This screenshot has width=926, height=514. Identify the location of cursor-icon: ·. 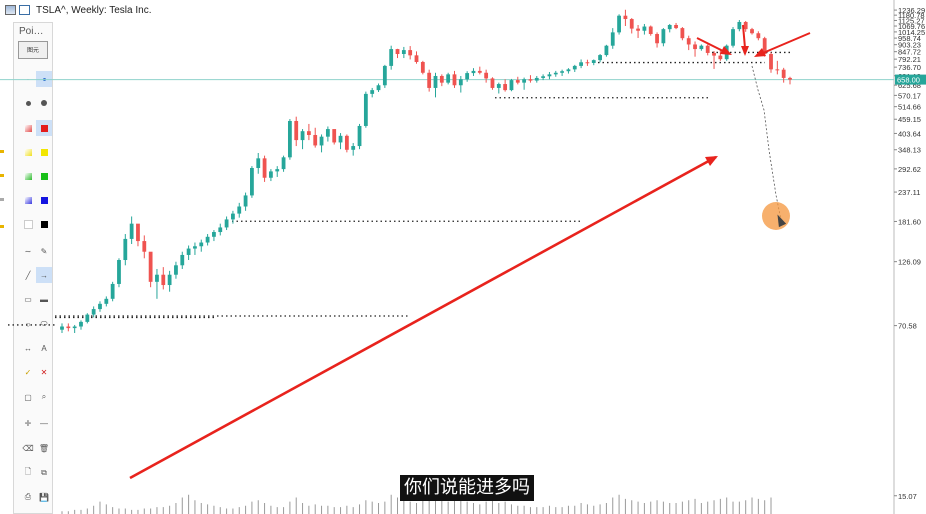
(28, 79).